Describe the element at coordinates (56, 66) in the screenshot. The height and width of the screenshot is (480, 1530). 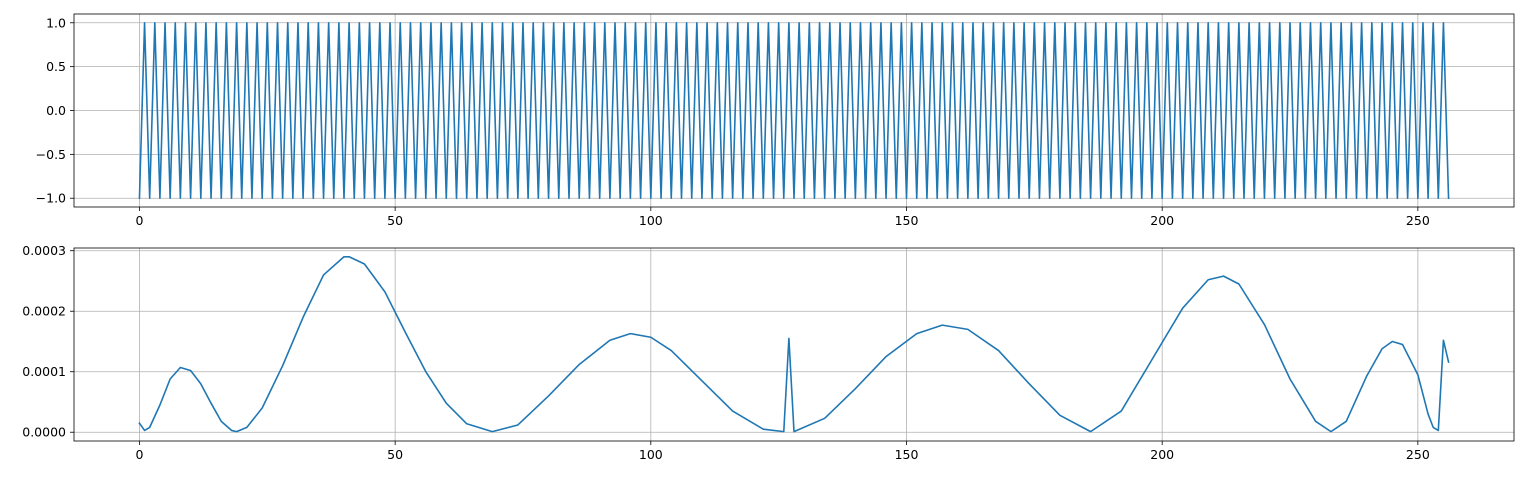
I see `top-y-tick-label: 0.5` at that location.